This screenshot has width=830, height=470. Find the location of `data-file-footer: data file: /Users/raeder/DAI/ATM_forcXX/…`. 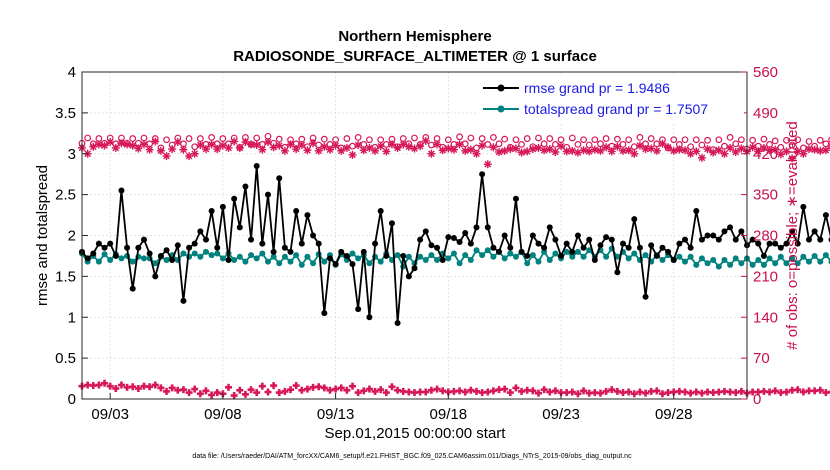

data-file-footer: data file: /Users/raeder/DAI/ATM_forcXX/… is located at coordinates (412, 456).